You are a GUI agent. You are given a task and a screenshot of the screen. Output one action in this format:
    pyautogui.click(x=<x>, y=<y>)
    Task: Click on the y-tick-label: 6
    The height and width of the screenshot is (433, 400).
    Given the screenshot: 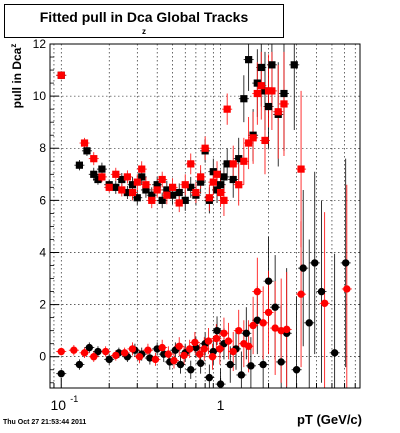 What is the action you would take?
    pyautogui.click(x=42, y=200)
    